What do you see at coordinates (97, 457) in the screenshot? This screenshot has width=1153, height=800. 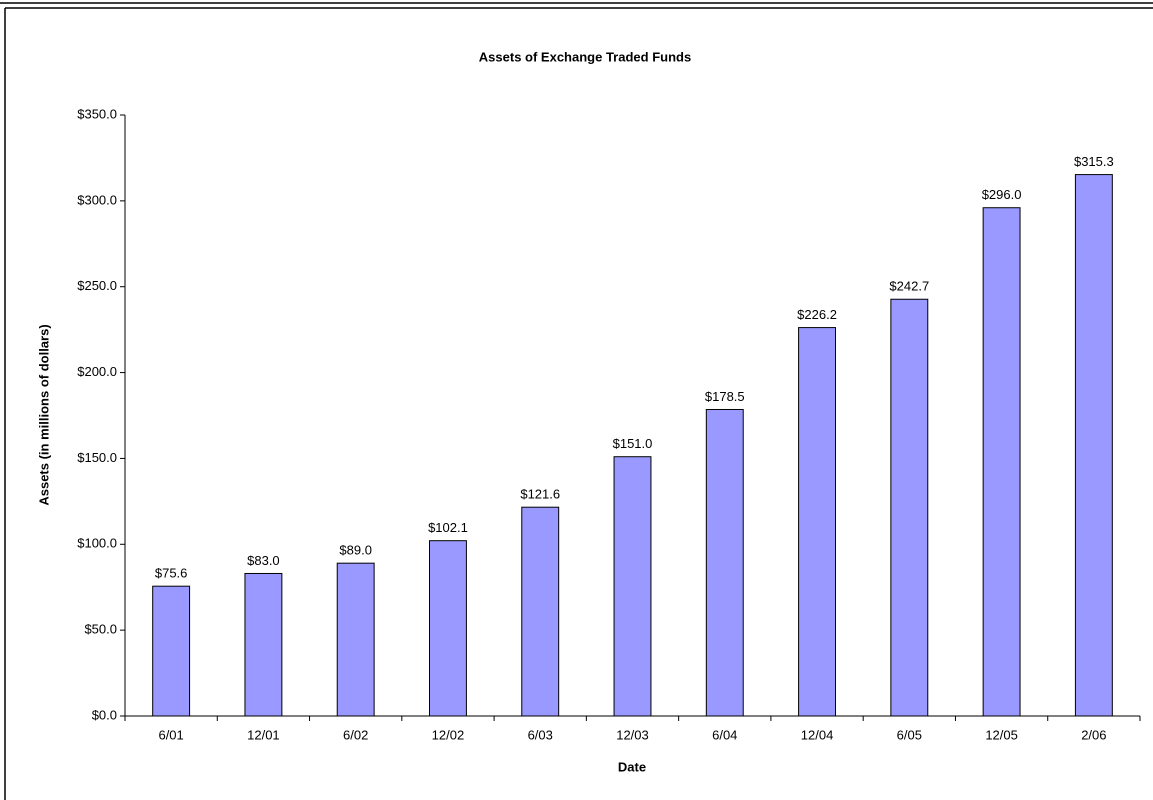 I see `y-tick-label: $150.0` at bounding box center [97, 457].